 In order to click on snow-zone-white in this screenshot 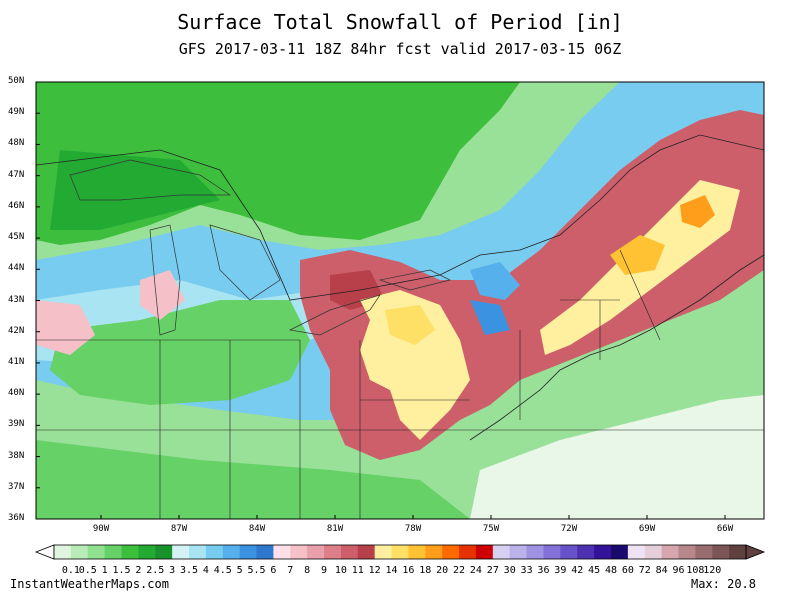, I will do `click(617, 457)`.